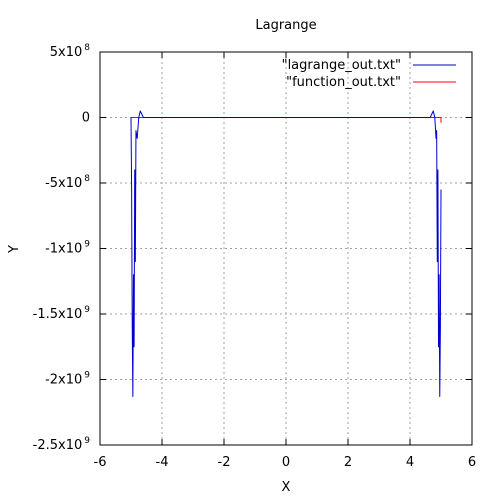 This screenshot has width=500, height=500. Describe the element at coordinates (66, 52) in the screenshot. I see `y-tick-mantissa: 5x10` at that location.